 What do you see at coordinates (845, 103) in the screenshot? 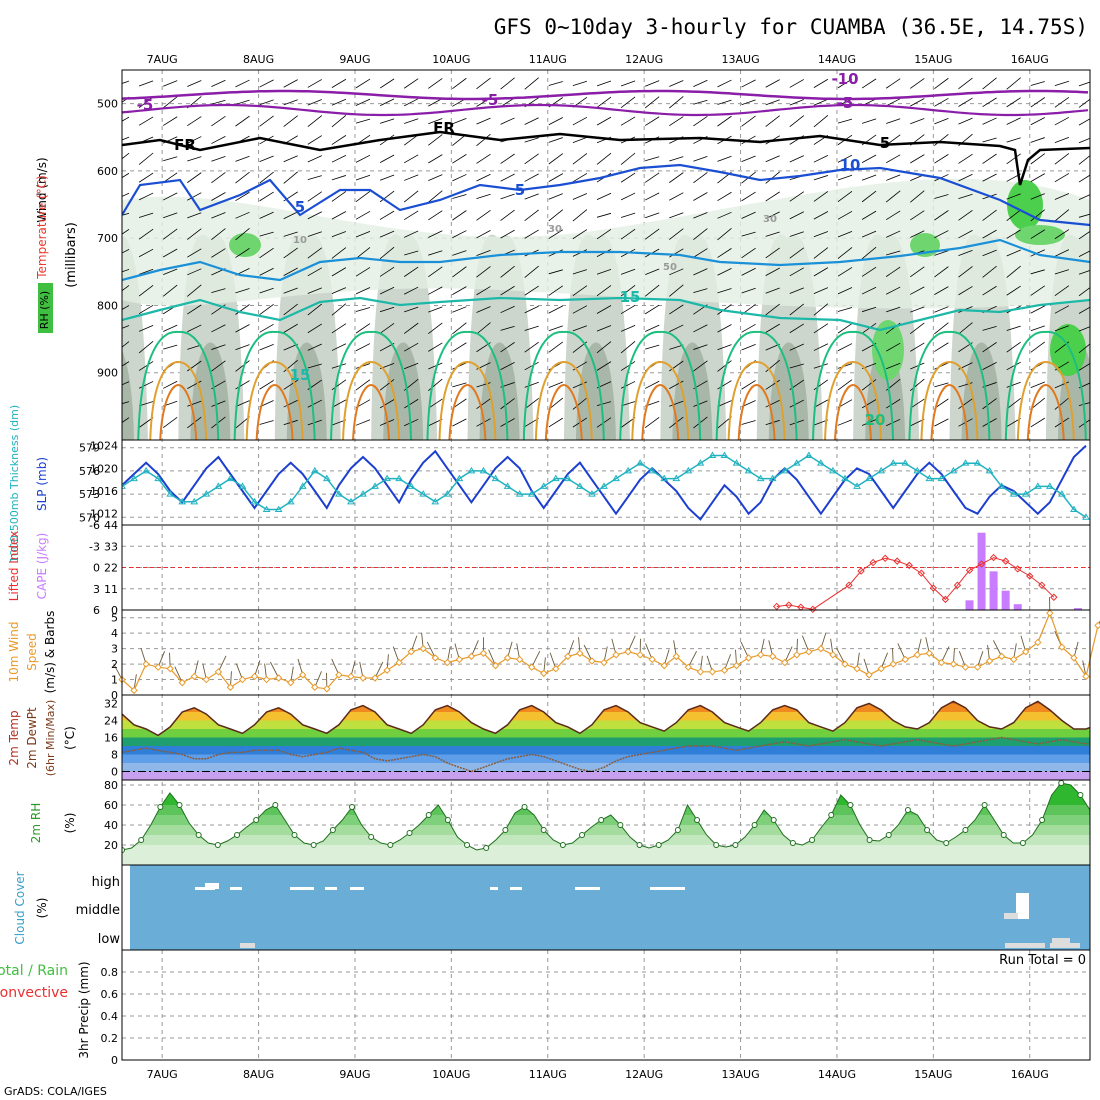
I see `contour-label: -5` at bounding box center [845, 103].